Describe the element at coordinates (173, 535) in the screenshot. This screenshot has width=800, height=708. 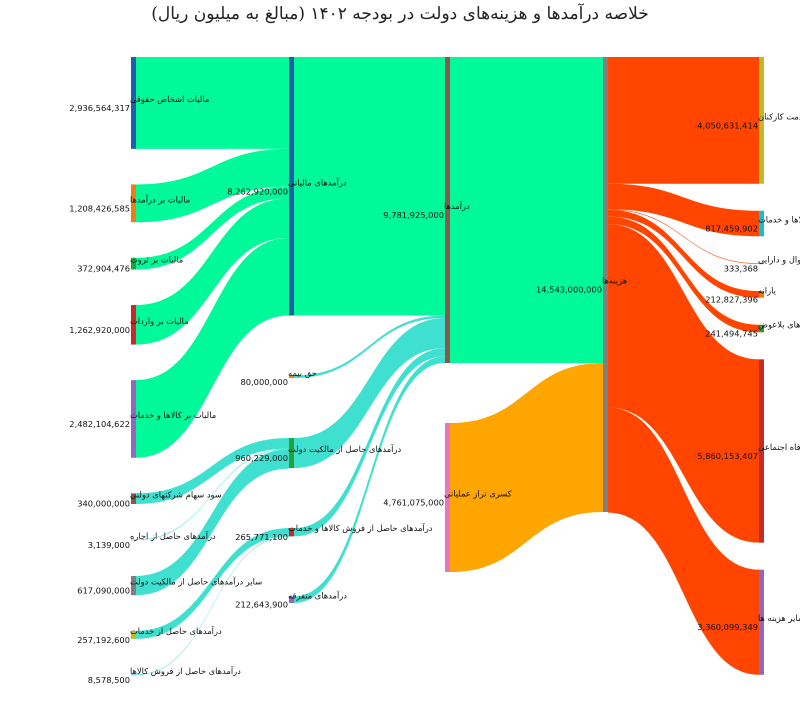
I see `node-label-rent: درآمدهای حاصل از اجاره` at that location.